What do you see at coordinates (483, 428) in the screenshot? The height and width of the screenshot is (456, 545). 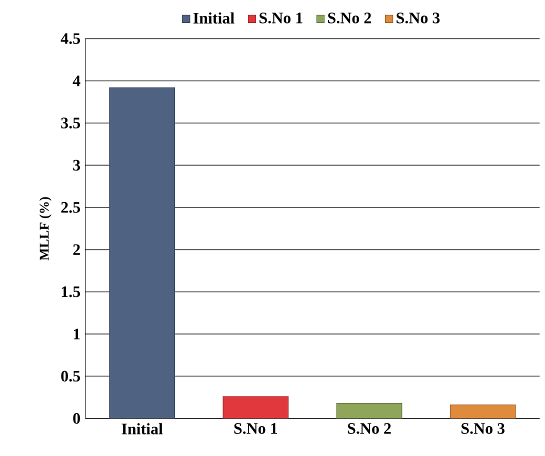 I see `x-tick-label: S.No 3` at bounding box center [483, 428].